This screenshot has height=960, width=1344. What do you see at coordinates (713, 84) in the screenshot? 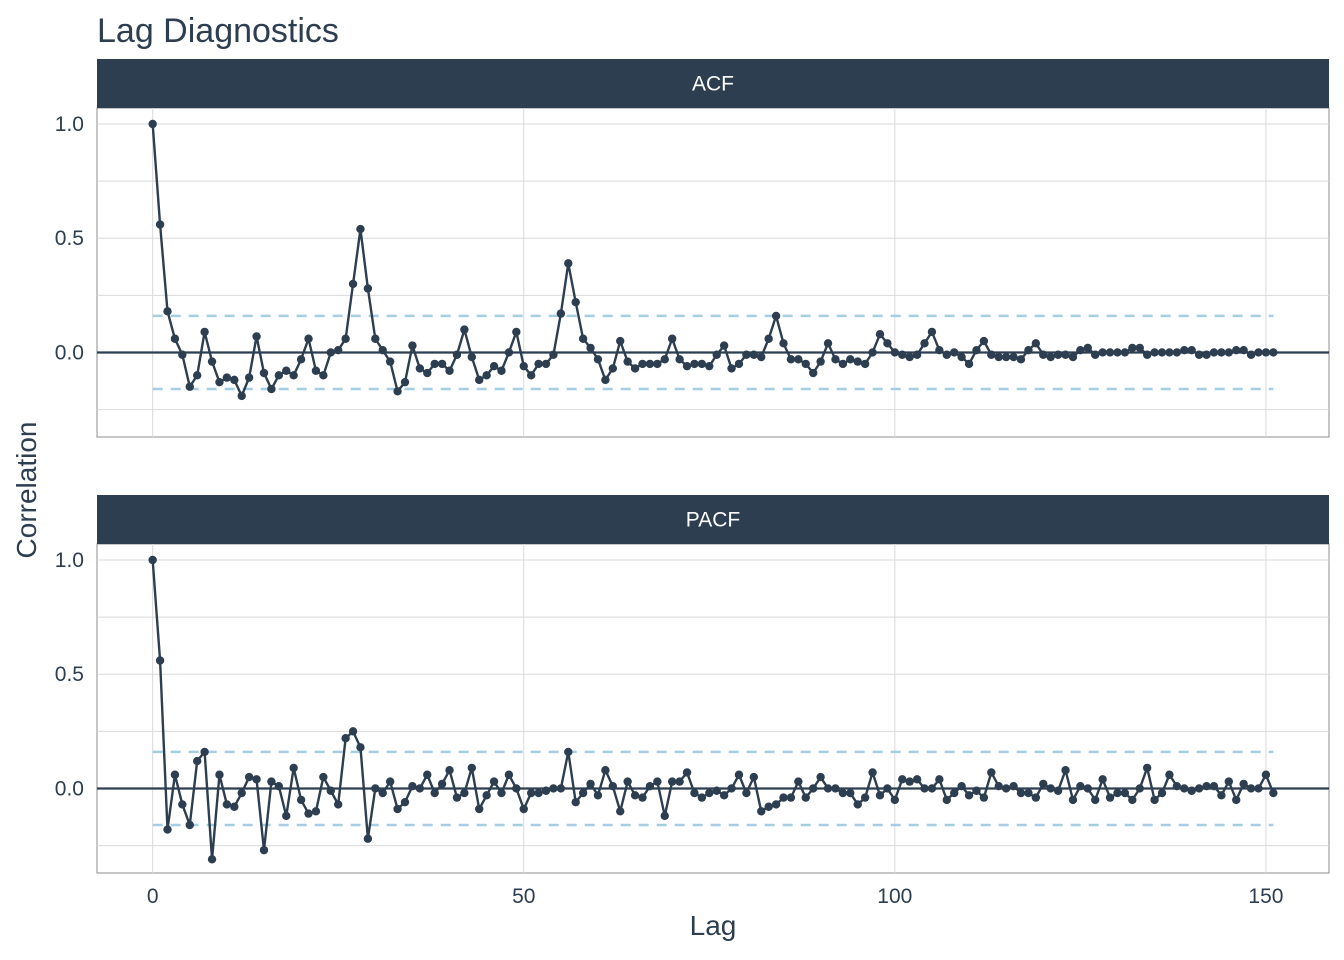
I see `acf-strip-label: ACF` at bounding box center [713, 84].